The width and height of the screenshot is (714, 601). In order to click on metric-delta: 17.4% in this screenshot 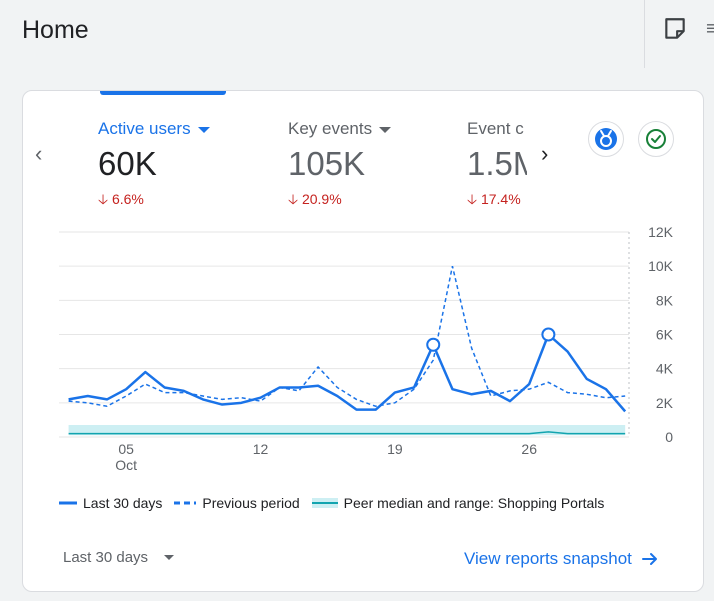, I will do `click(500, 199)`.